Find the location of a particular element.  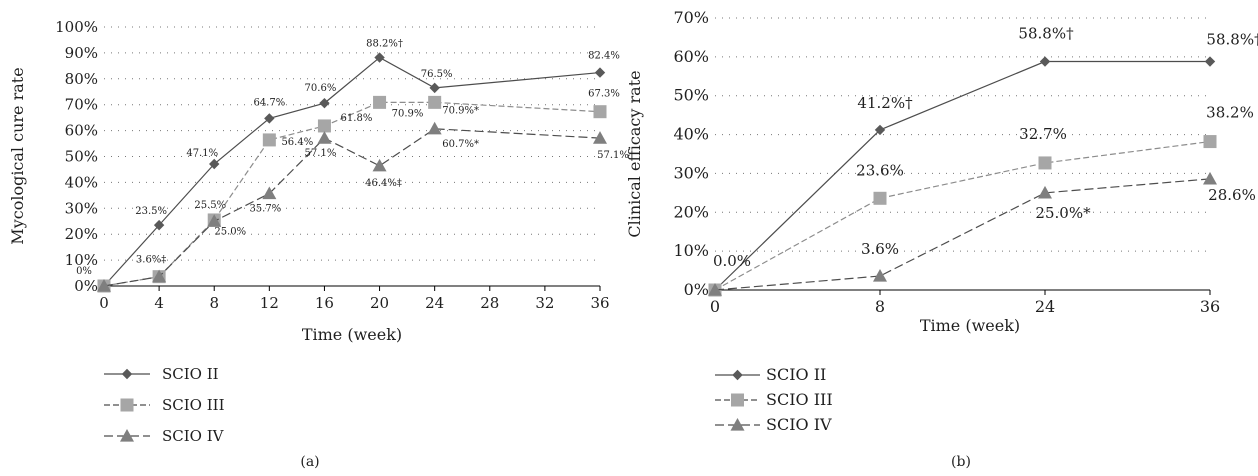

panel-label: (b) is located at coordinates (961, 462).